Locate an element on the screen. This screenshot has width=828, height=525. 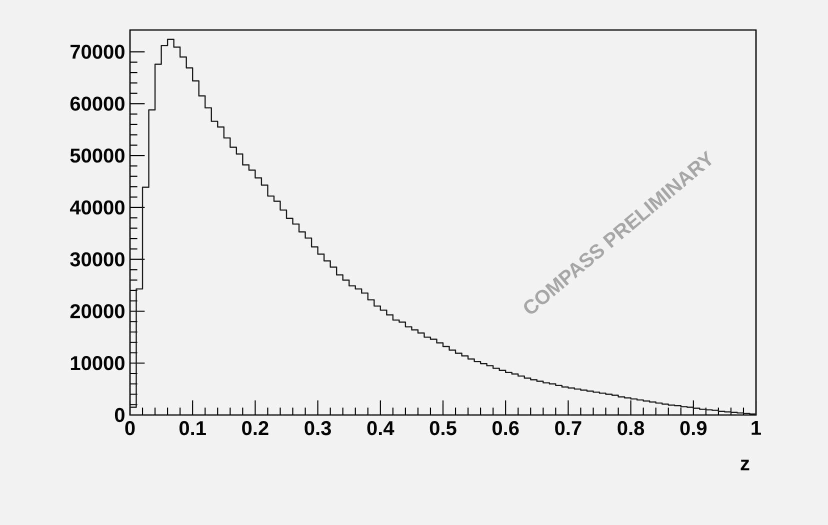
x-tick-label: 0.8 is located at coordinates (631, 428).